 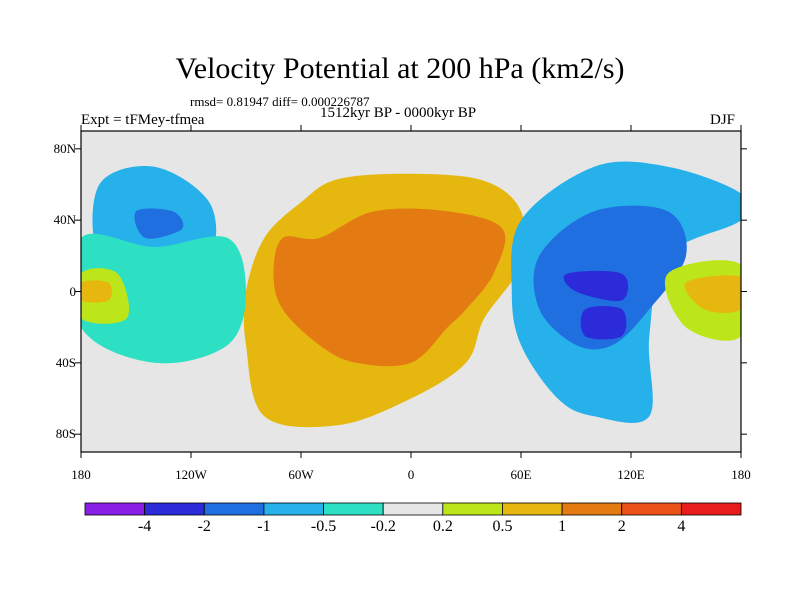 What do you see at coordinates (280, 101) in the screenshot?
I see `stats-line: rmsd= 0.81947 diff= 0.000226787` at bounding box center [280, 101].